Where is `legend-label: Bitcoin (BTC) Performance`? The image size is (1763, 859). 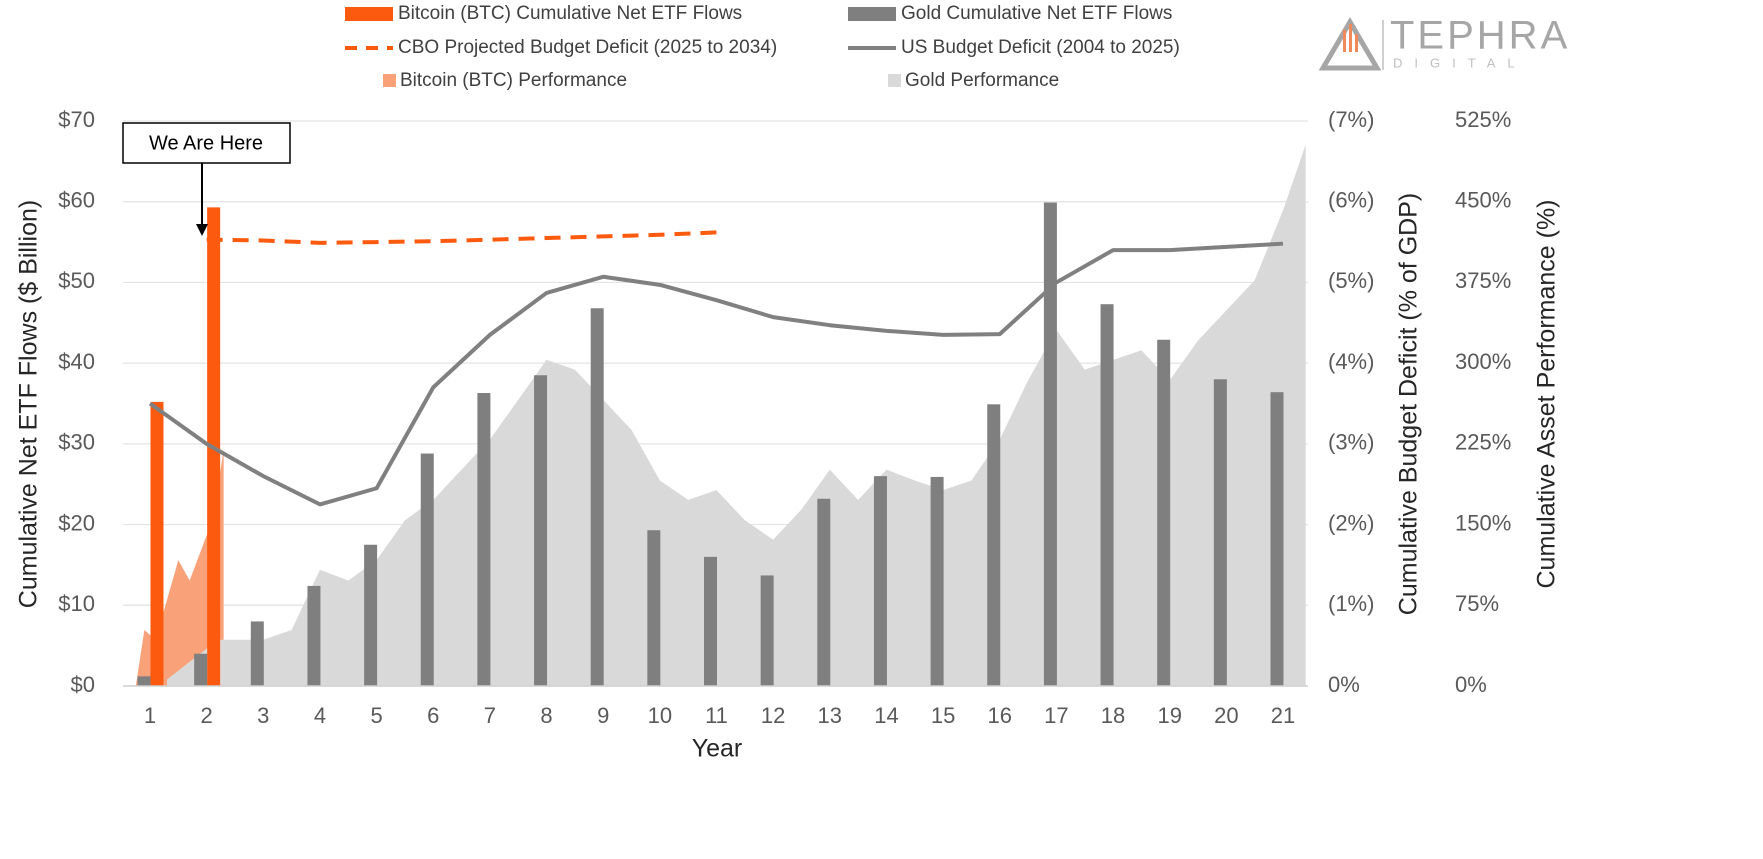 legend-label: Bitcoin (BTC) Performance is located at coordinates (513, 80).